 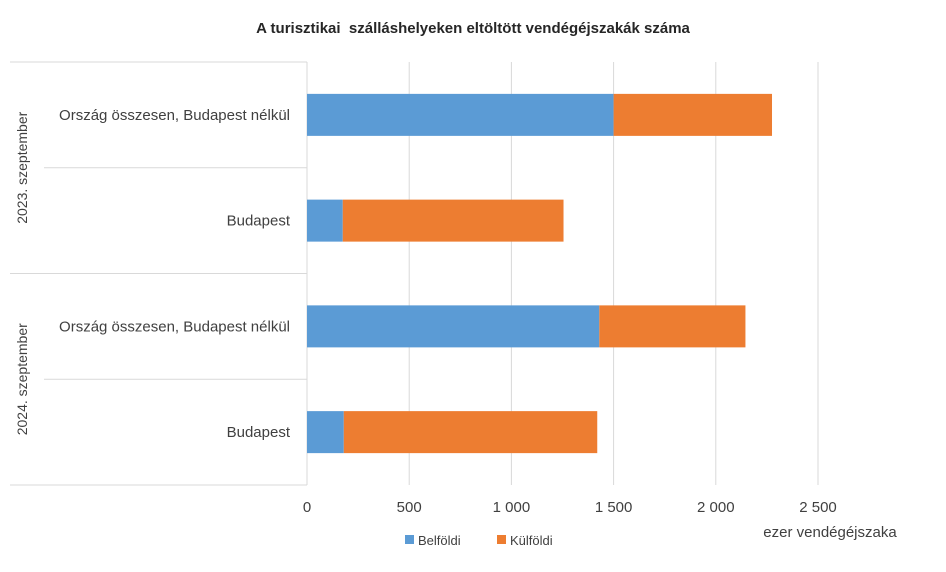 What do you see at coordinates (22, 379) in the screenshot?
I see `group-label: 2024. szeptember` at bounding box center [22, 379].